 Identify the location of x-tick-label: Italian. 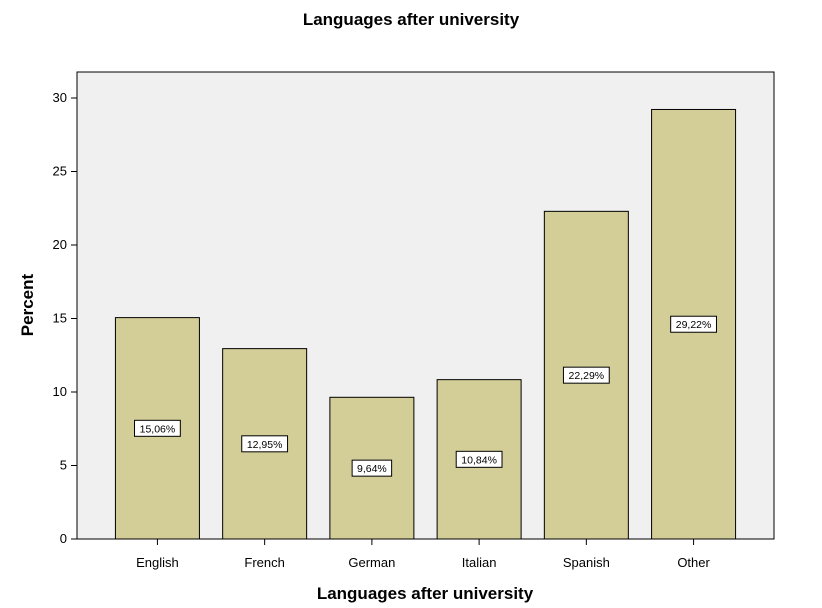
(479, 562).